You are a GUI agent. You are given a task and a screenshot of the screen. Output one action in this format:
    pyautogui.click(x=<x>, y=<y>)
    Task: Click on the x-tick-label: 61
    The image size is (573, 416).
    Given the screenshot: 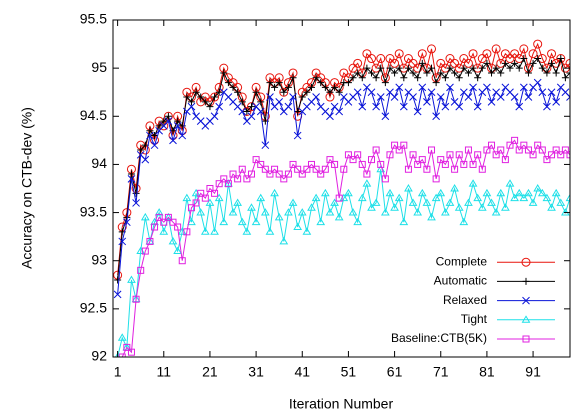 What is the action you would take?
    pyautogui.click(x=395, y=372)
    